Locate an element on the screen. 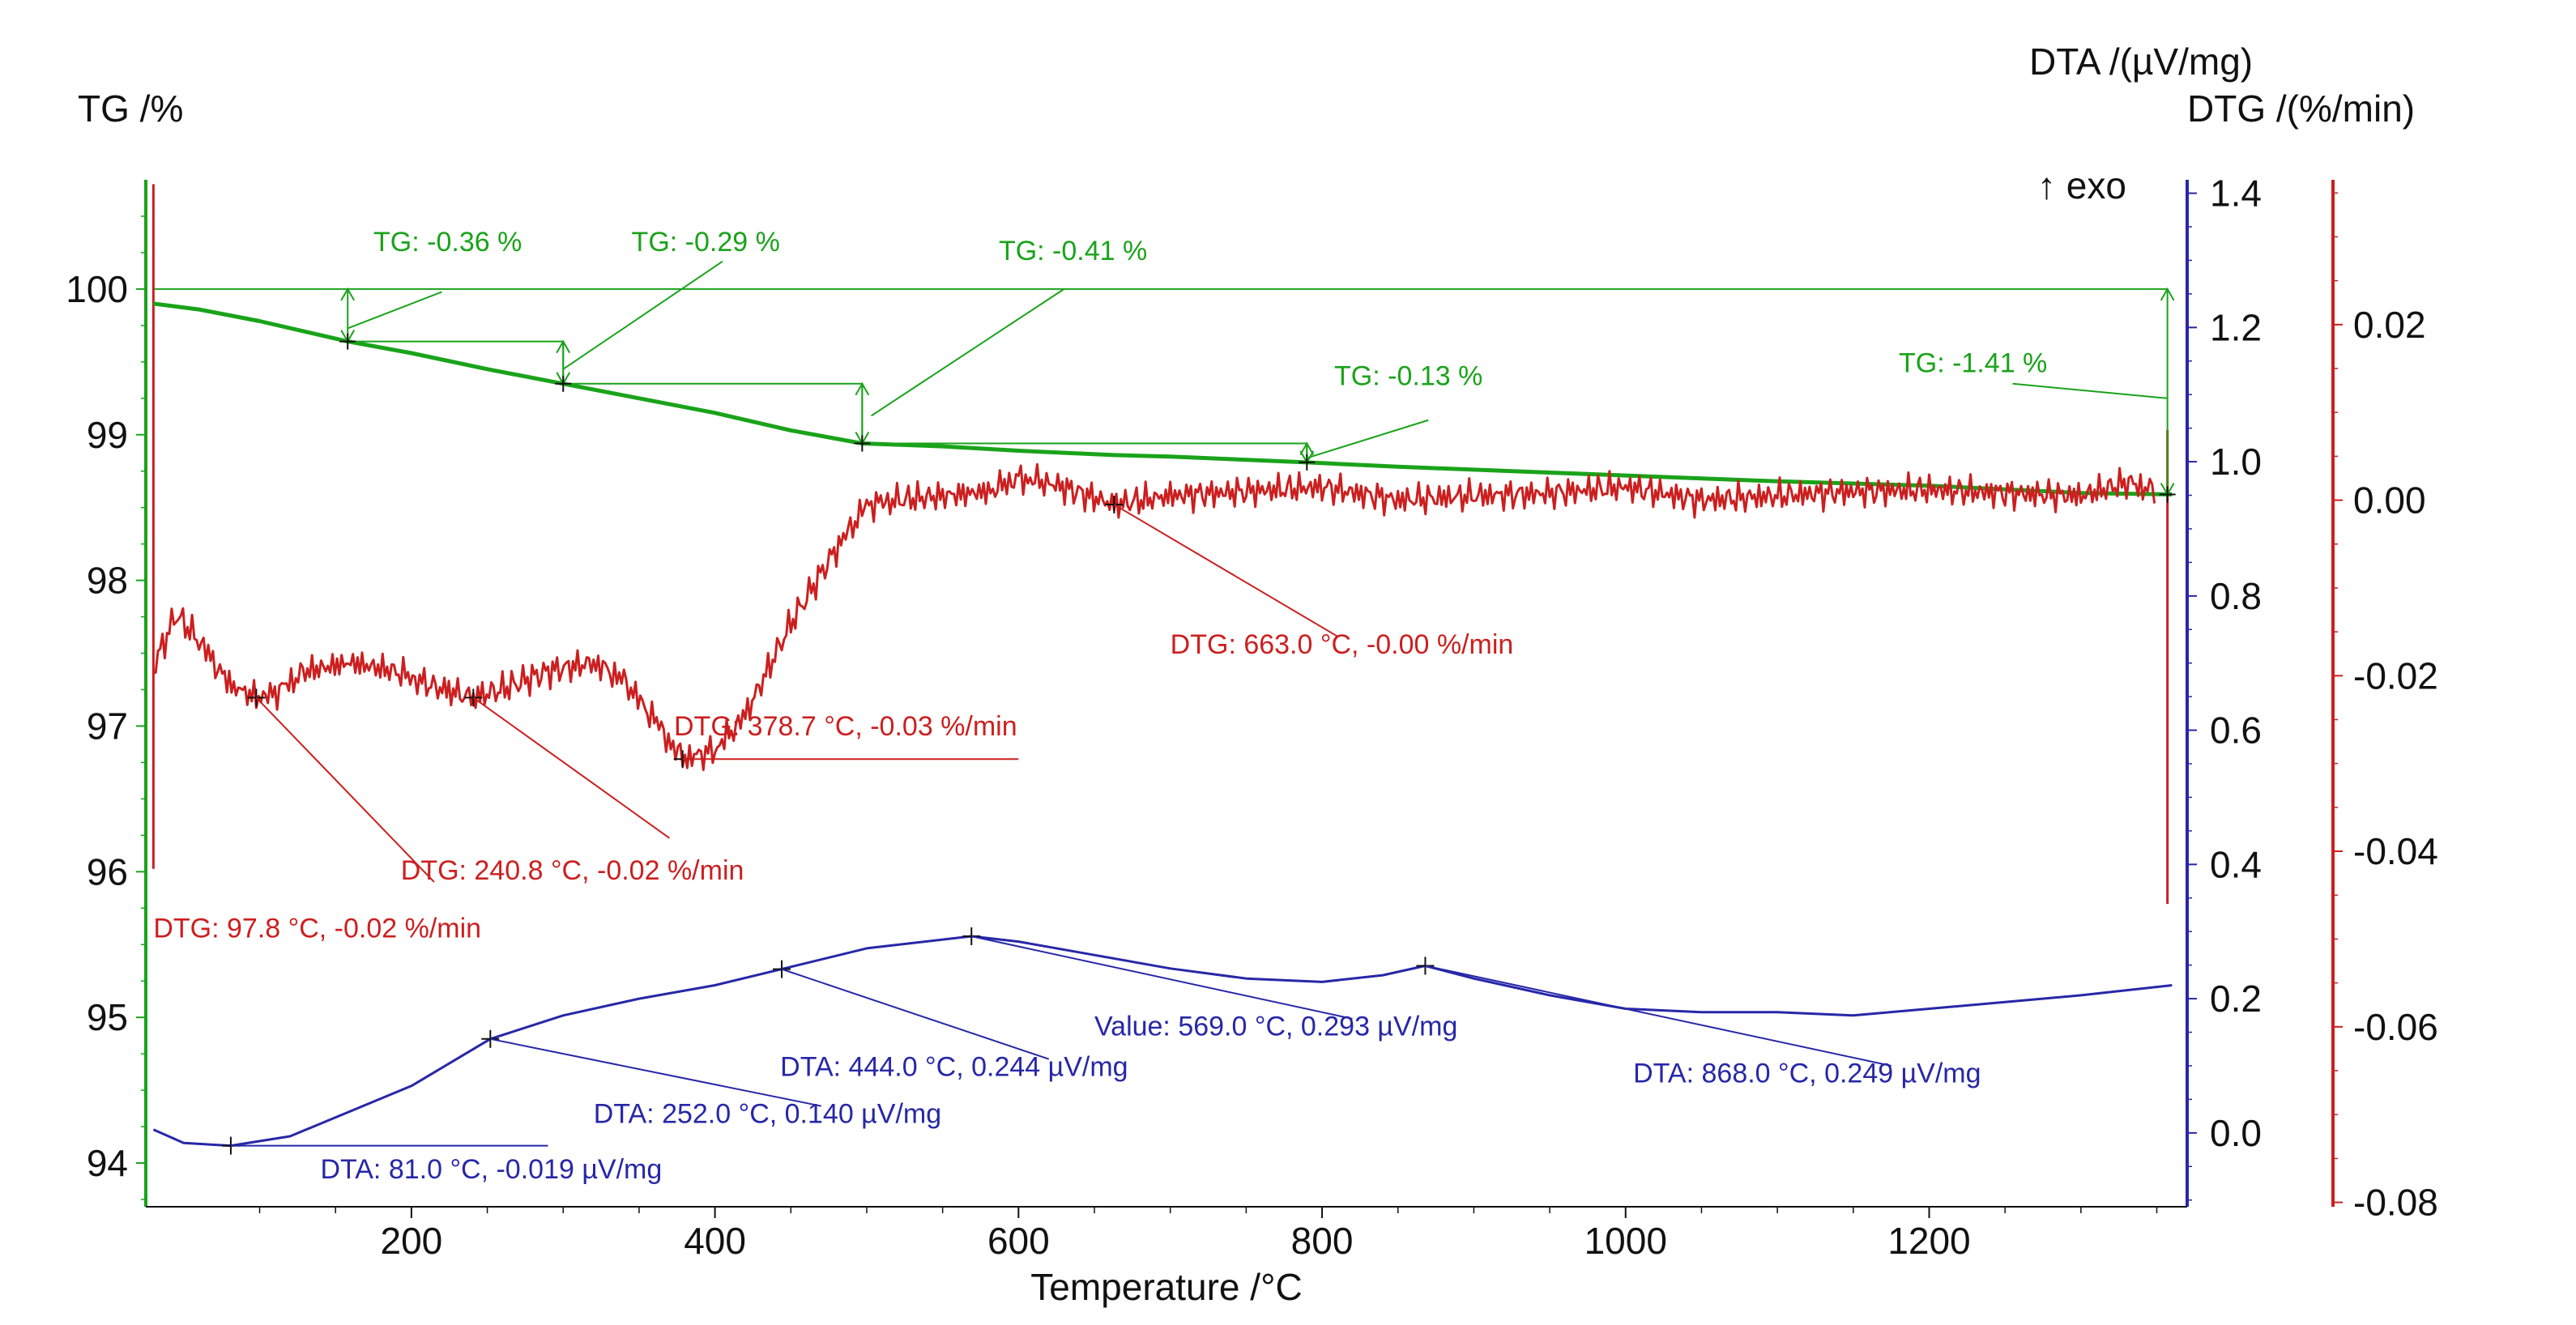 This screenshot has width=2576, height=1325. dtg-annotation: DTG: 663.0 °C, -0.00 %/min is located at coordinates (1309, 577).